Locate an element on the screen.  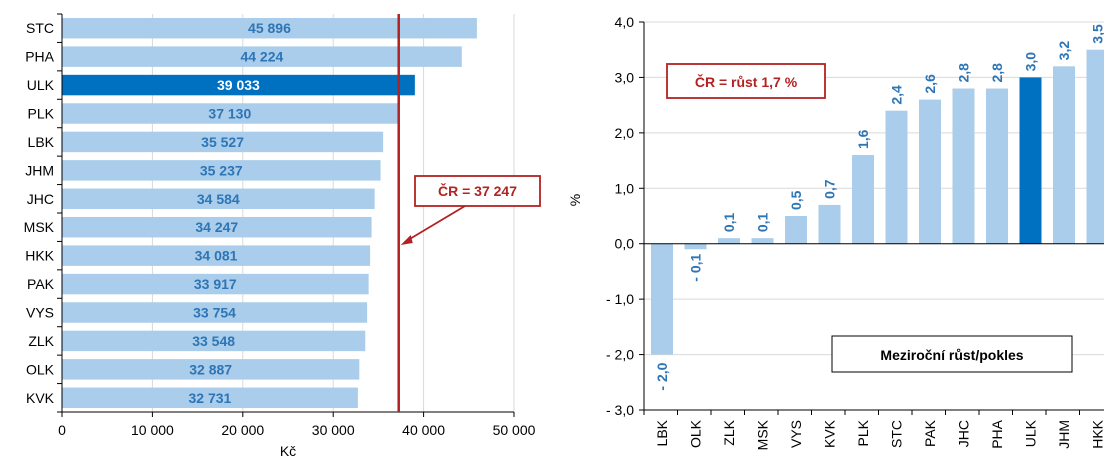
y-tick-label: 1,0 is located at coordinates (625, 188).